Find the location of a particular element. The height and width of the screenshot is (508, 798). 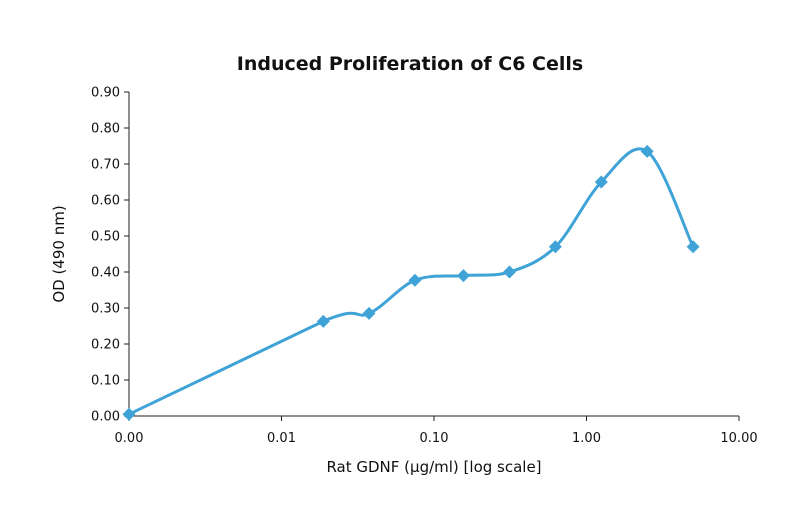

y-tick-label: 0.60 is located at coordinates (105, 201).